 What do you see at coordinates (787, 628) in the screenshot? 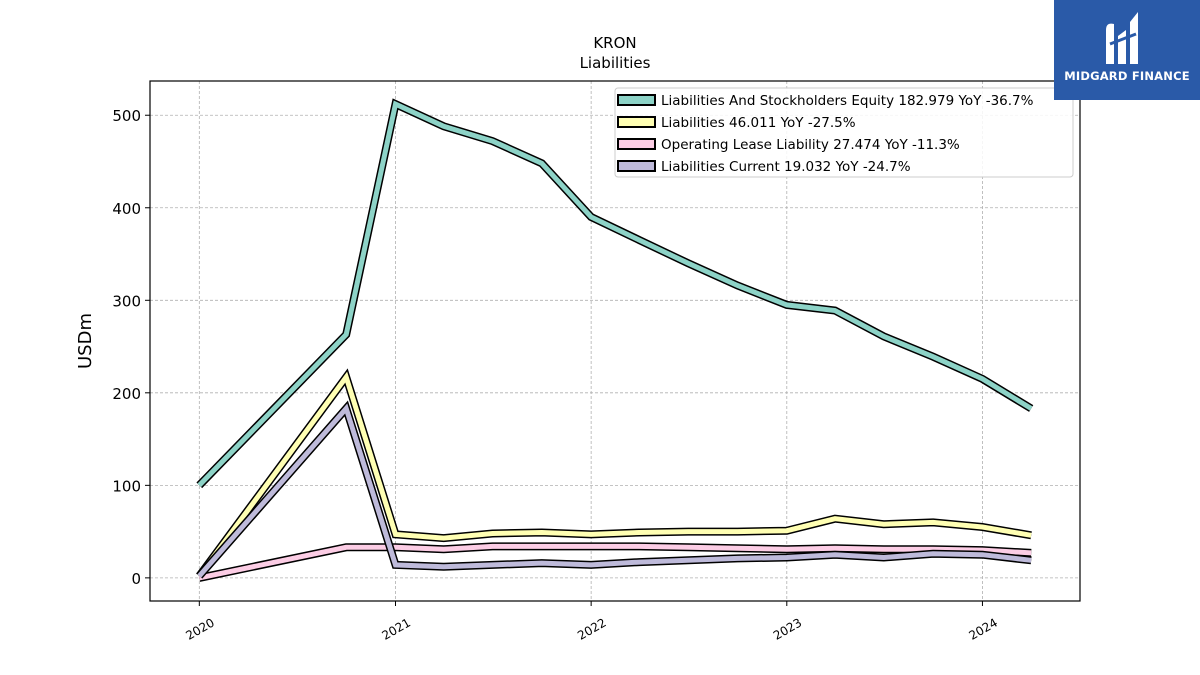
I see `x-tick-label: 2023` at bounding box center [787, 628].